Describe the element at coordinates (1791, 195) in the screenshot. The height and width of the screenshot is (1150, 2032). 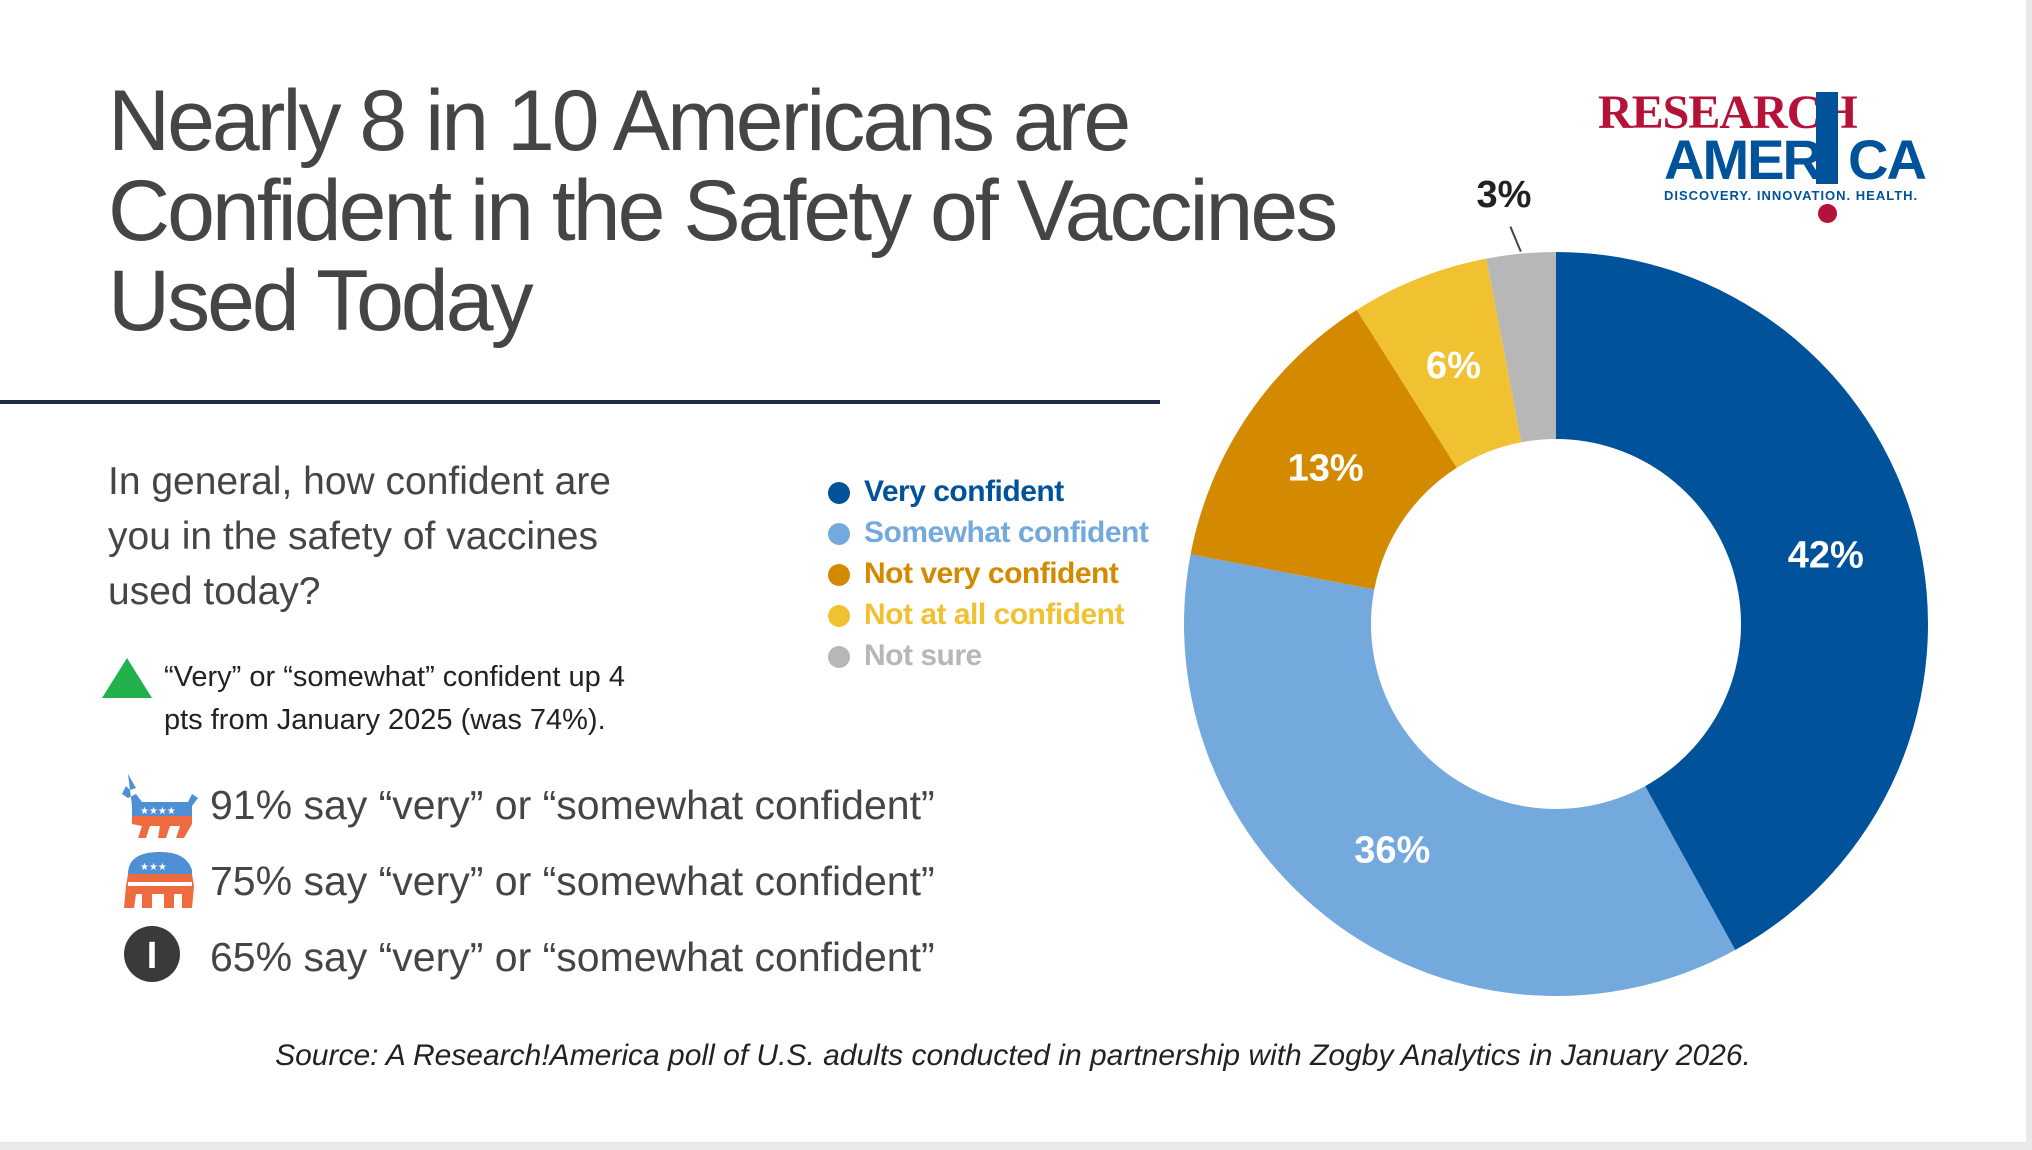
I see `logo-tagline: DISCOVERY. INNOVATION. HEALTH.` at that location.